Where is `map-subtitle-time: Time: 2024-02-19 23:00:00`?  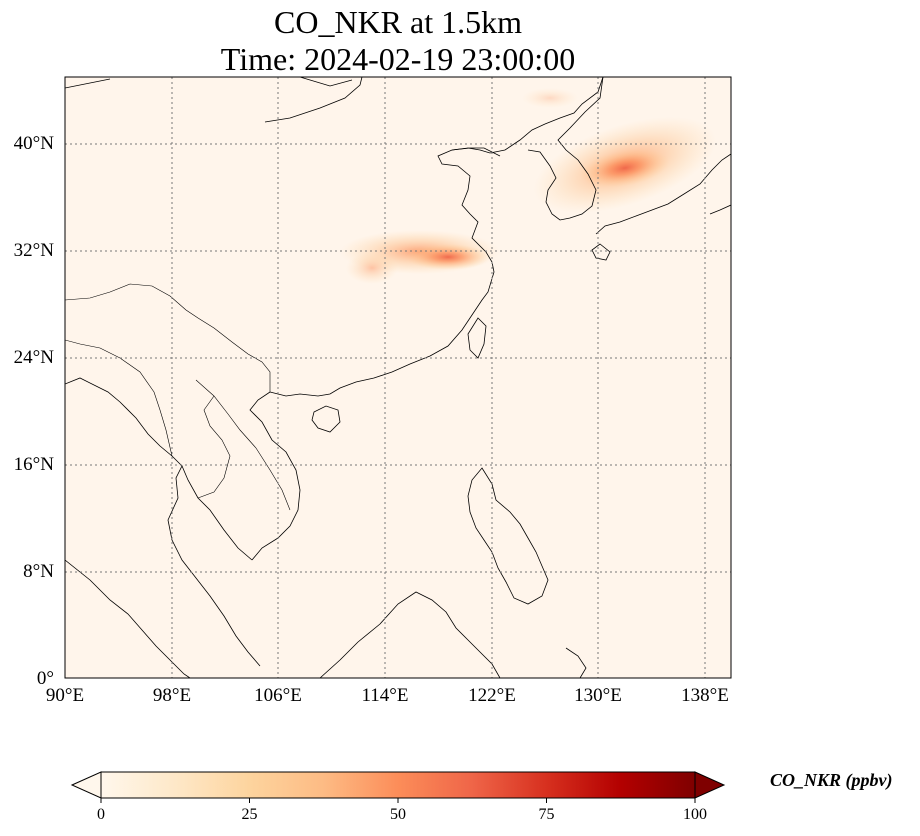
map-subtitle-time: Time: 2024-02-19 23:00:00 is located at coordinates (398, 59).